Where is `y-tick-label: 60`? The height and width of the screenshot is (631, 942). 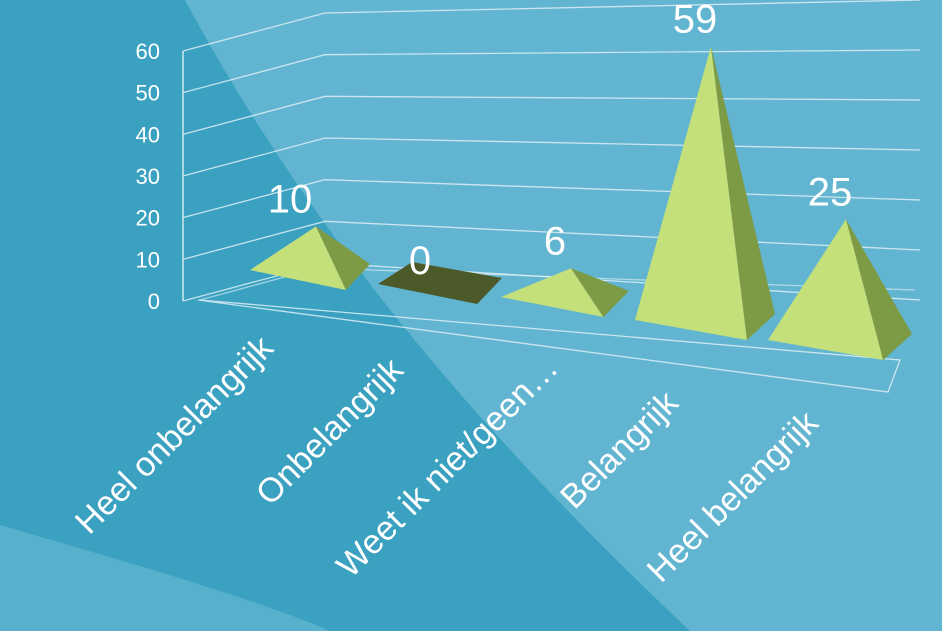
y-tick-label: 60 is located at coordinates (148, 51).